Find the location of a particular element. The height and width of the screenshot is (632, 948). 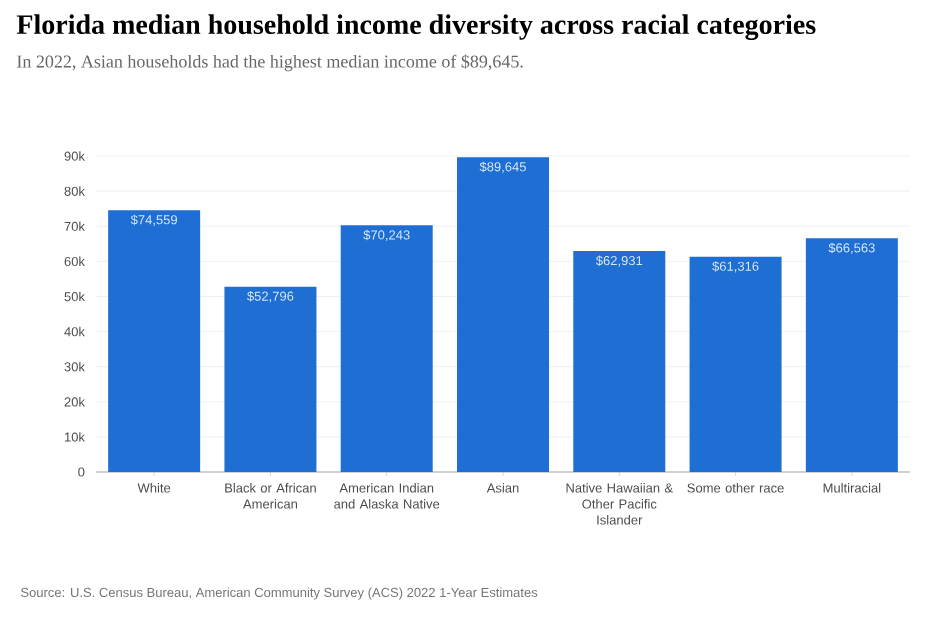

chart-subtitle: In 2022, Asian households had the highest median income of $89,645. is located at coordinates (270, 63).